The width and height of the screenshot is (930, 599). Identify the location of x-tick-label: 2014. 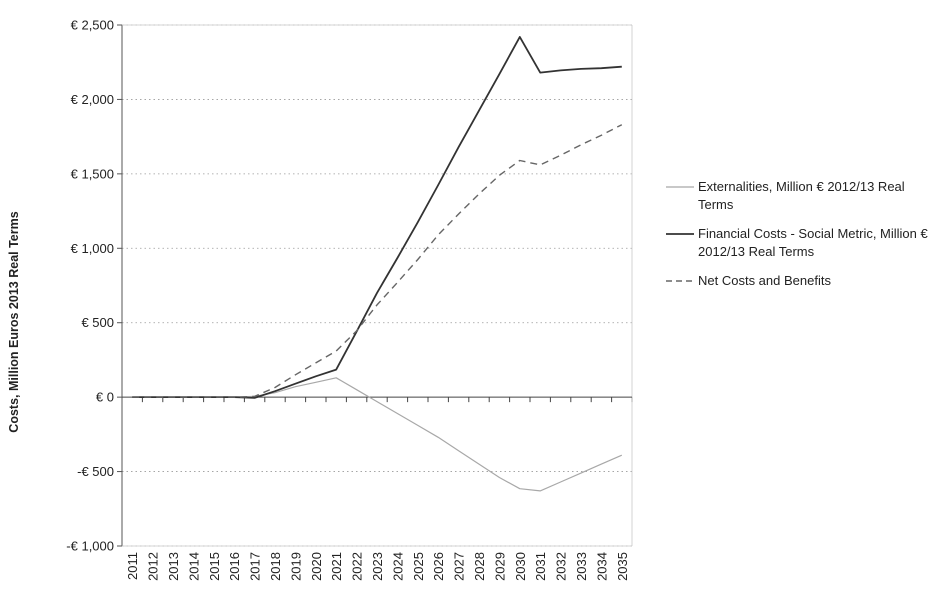
(193, 566).